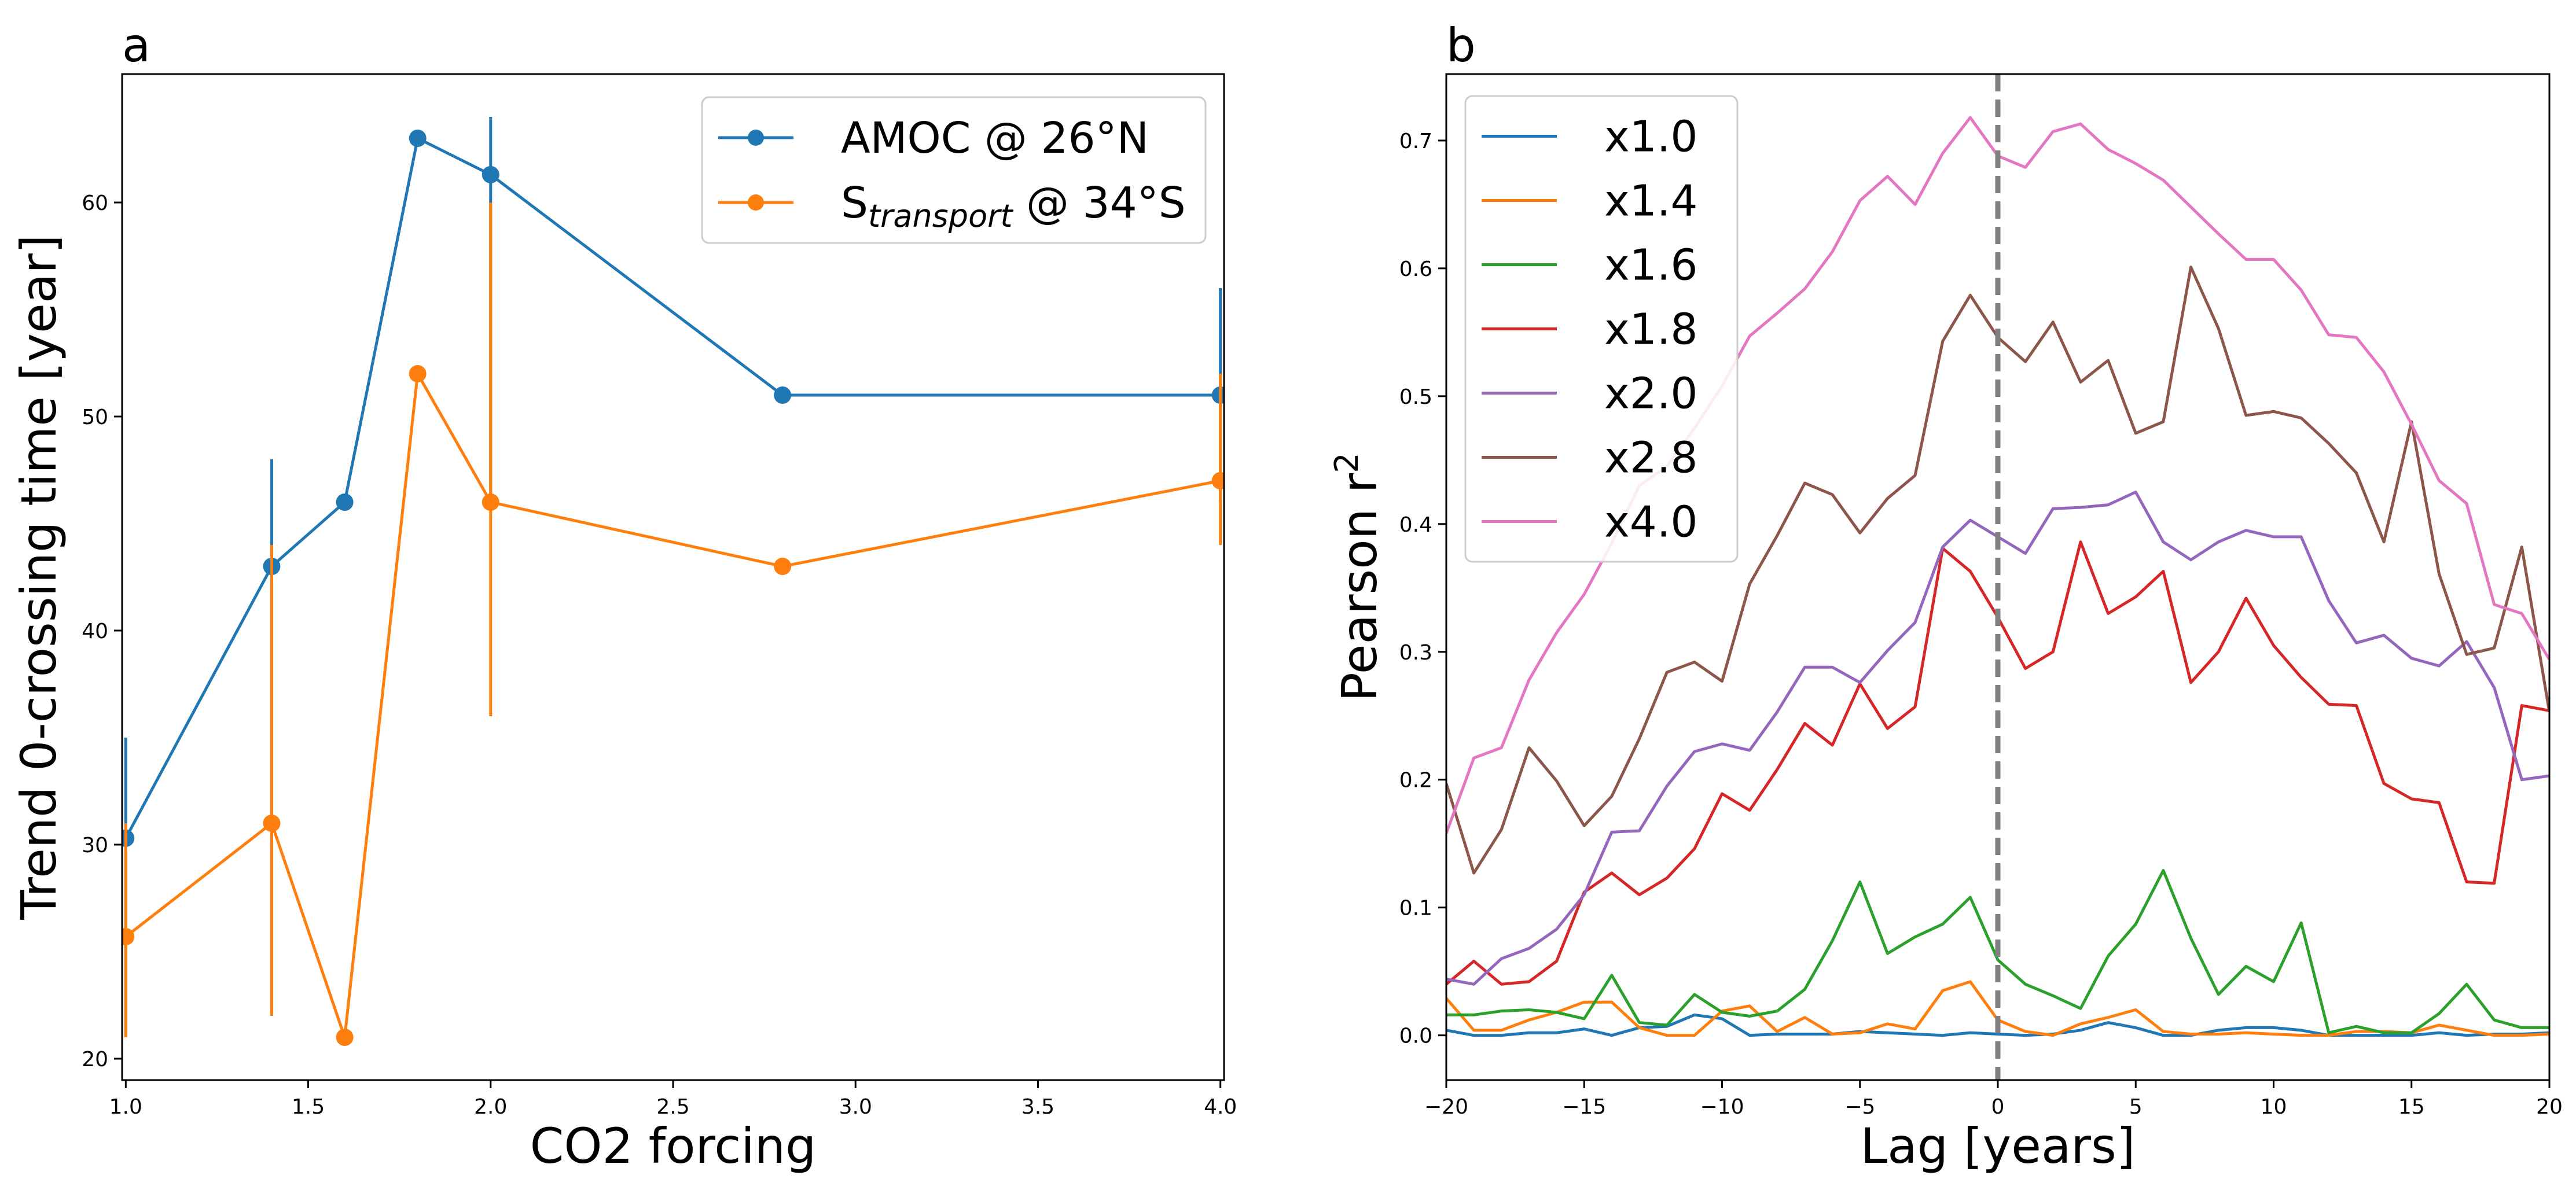 The width and height of the screenshot is (2576, 1190). I want to click on legend-label: x1.6, so click(1651, 265).